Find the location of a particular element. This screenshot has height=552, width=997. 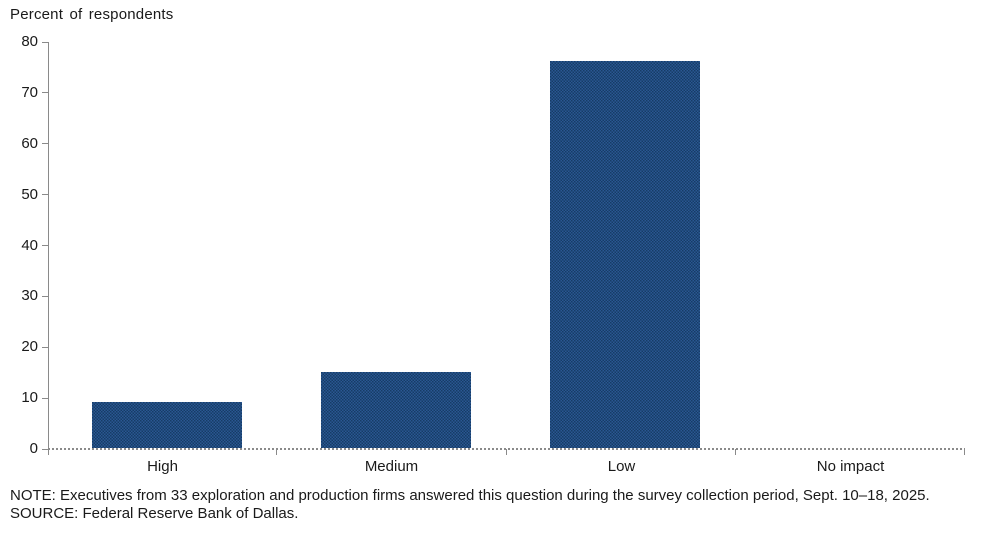

y-tick-label-30: 30 is located at coordinates (29, 296).